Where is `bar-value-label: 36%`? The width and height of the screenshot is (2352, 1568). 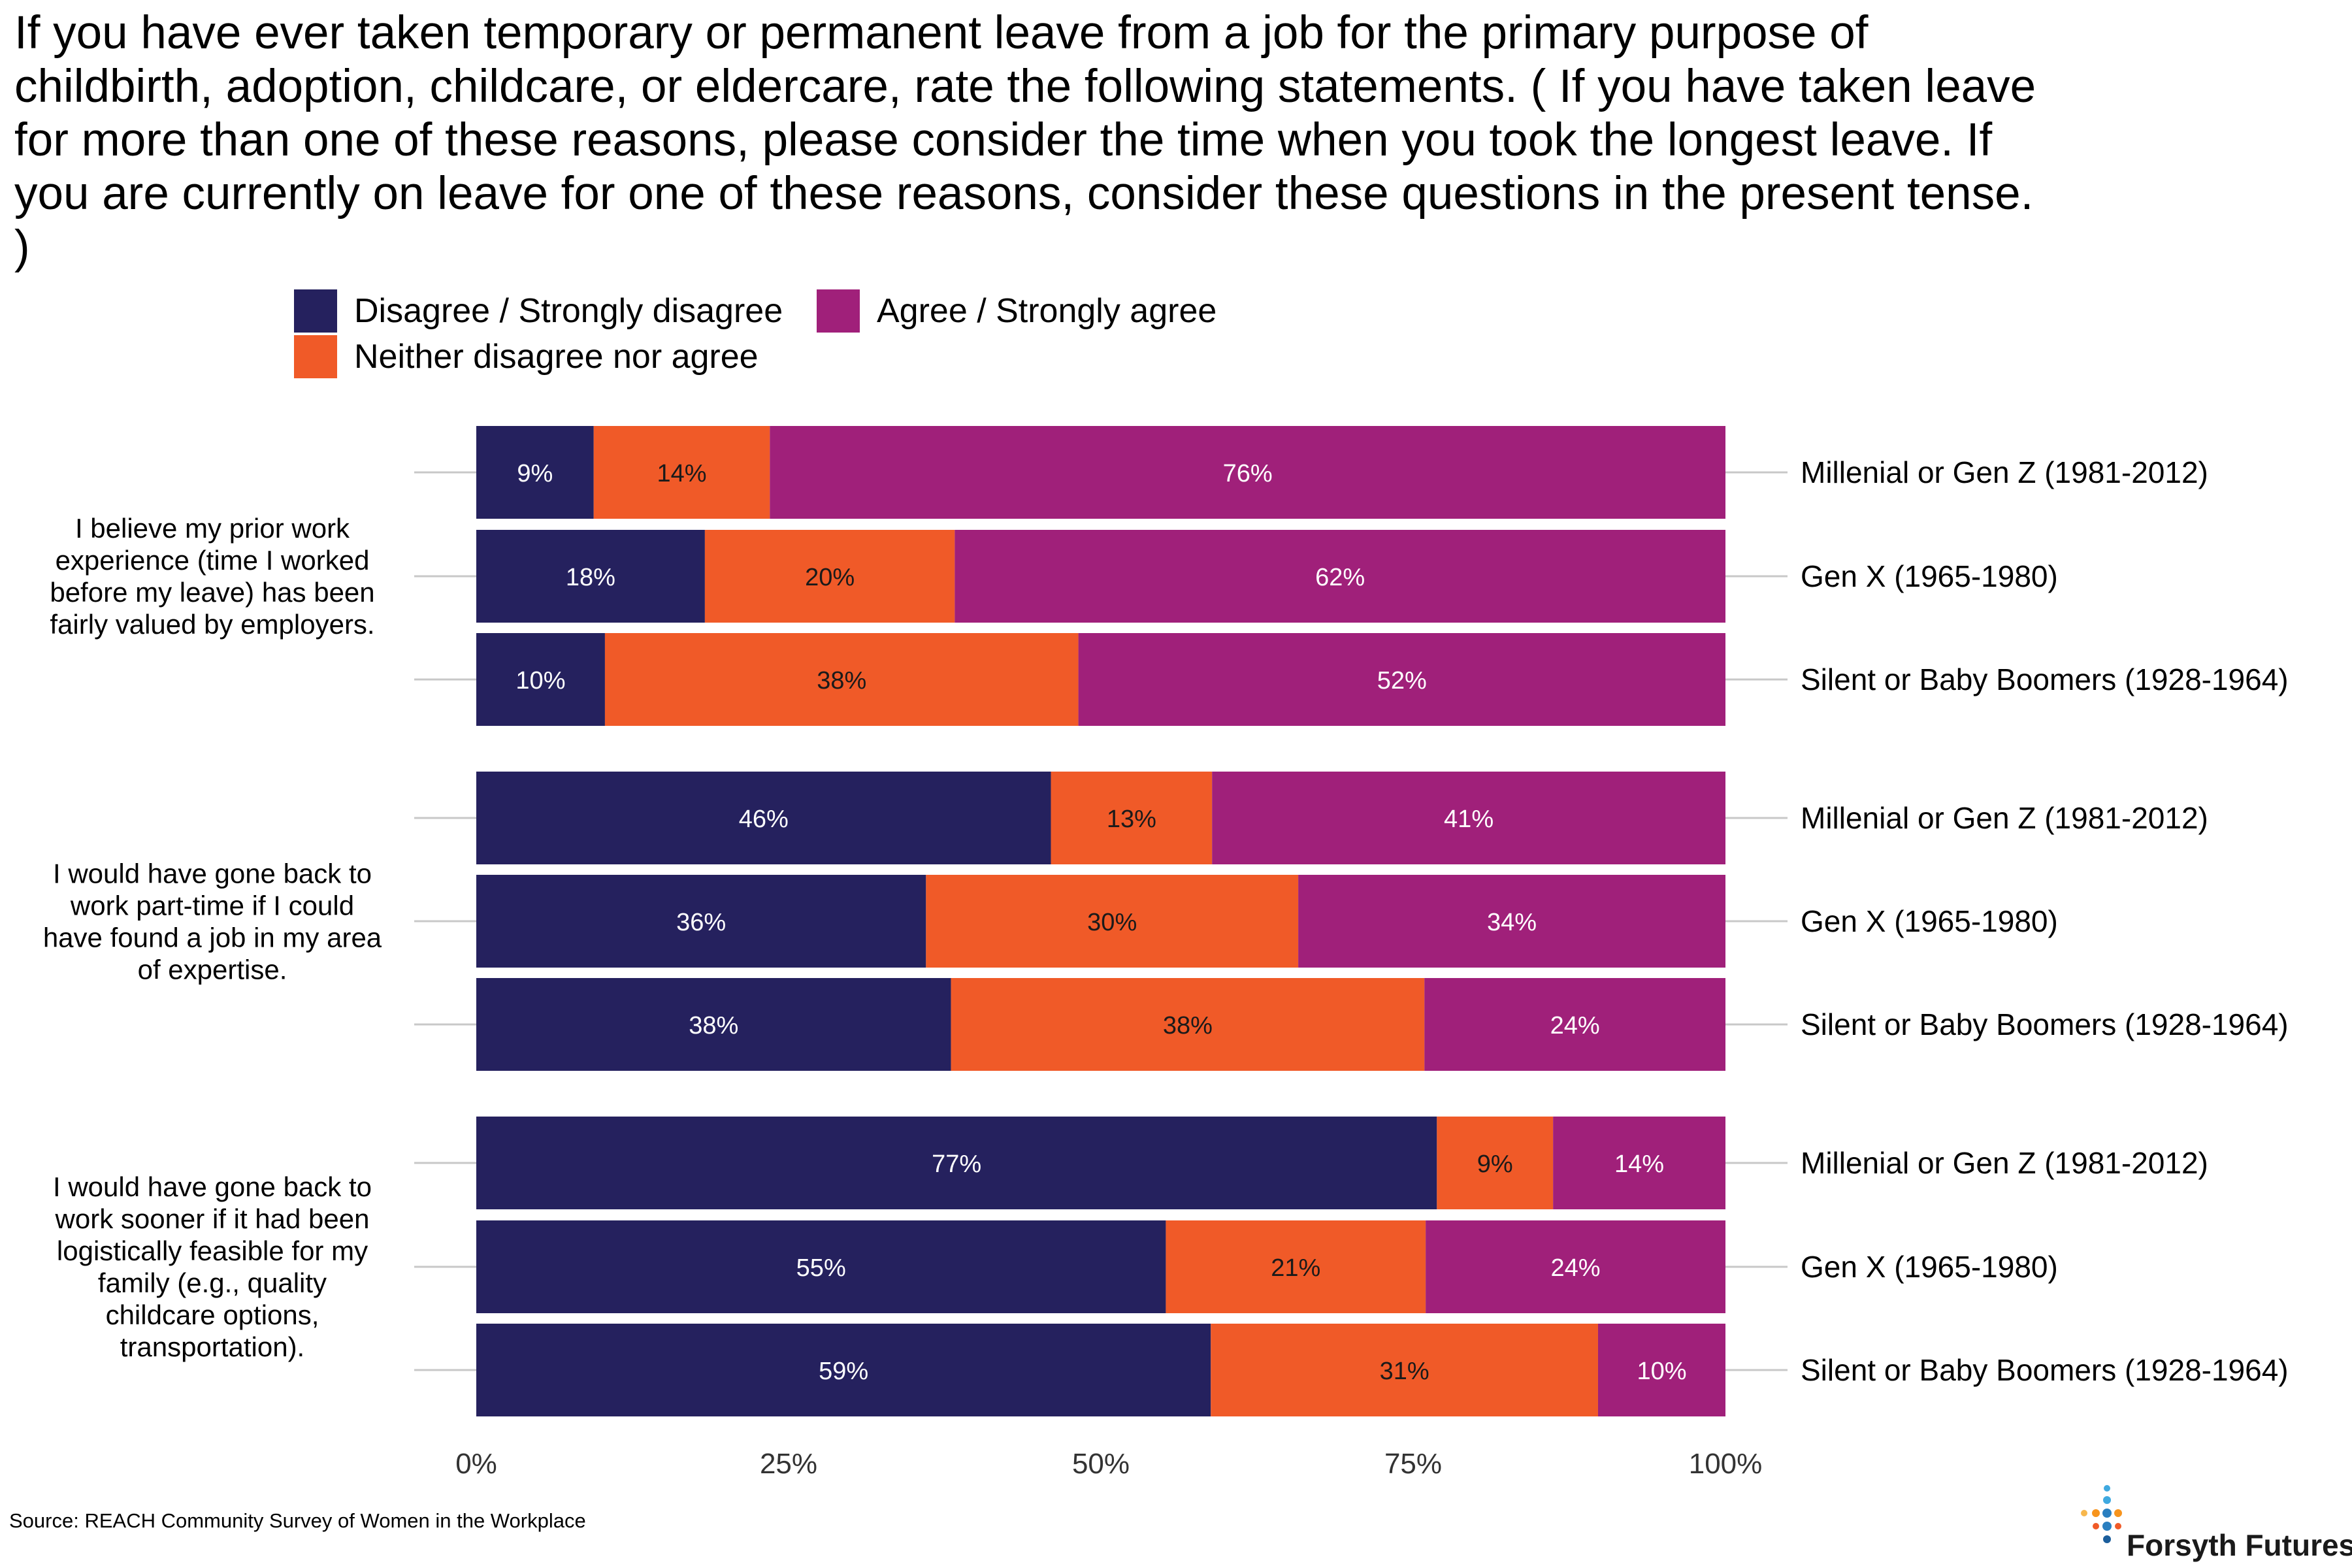 bar-value-label: 36% is located at coordinates (701, 922).